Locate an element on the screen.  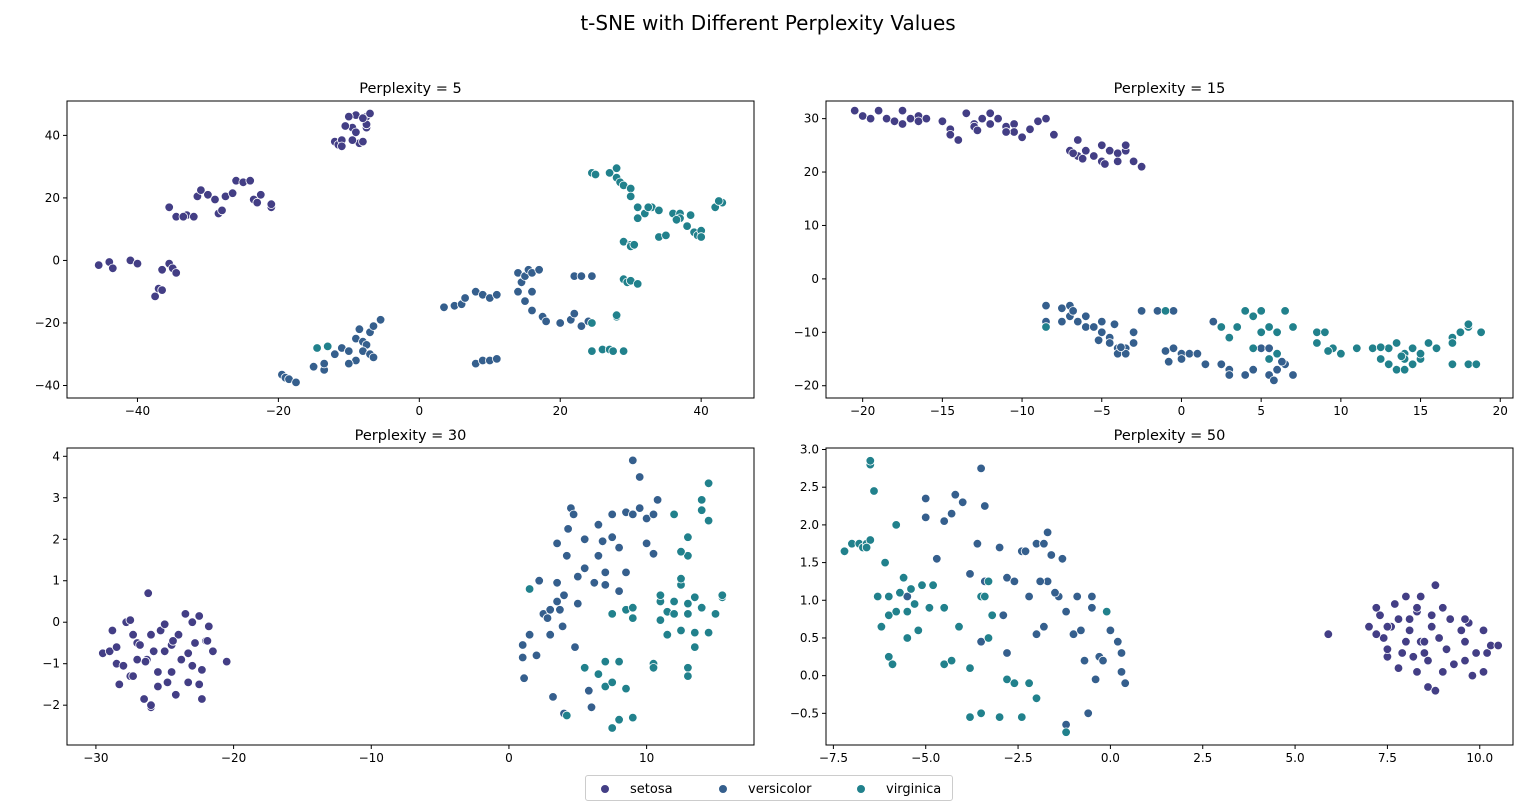
legend-marker-virginica is located at coordinates (861, 789).